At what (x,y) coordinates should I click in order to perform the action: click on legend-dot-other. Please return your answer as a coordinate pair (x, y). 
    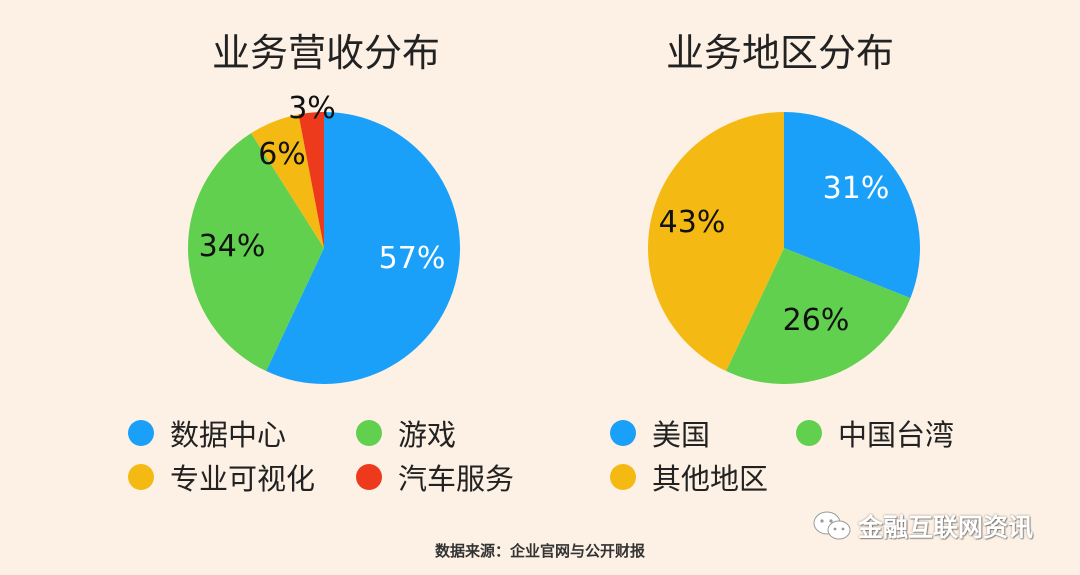
    Looking at the image, I should click on (623, 477).